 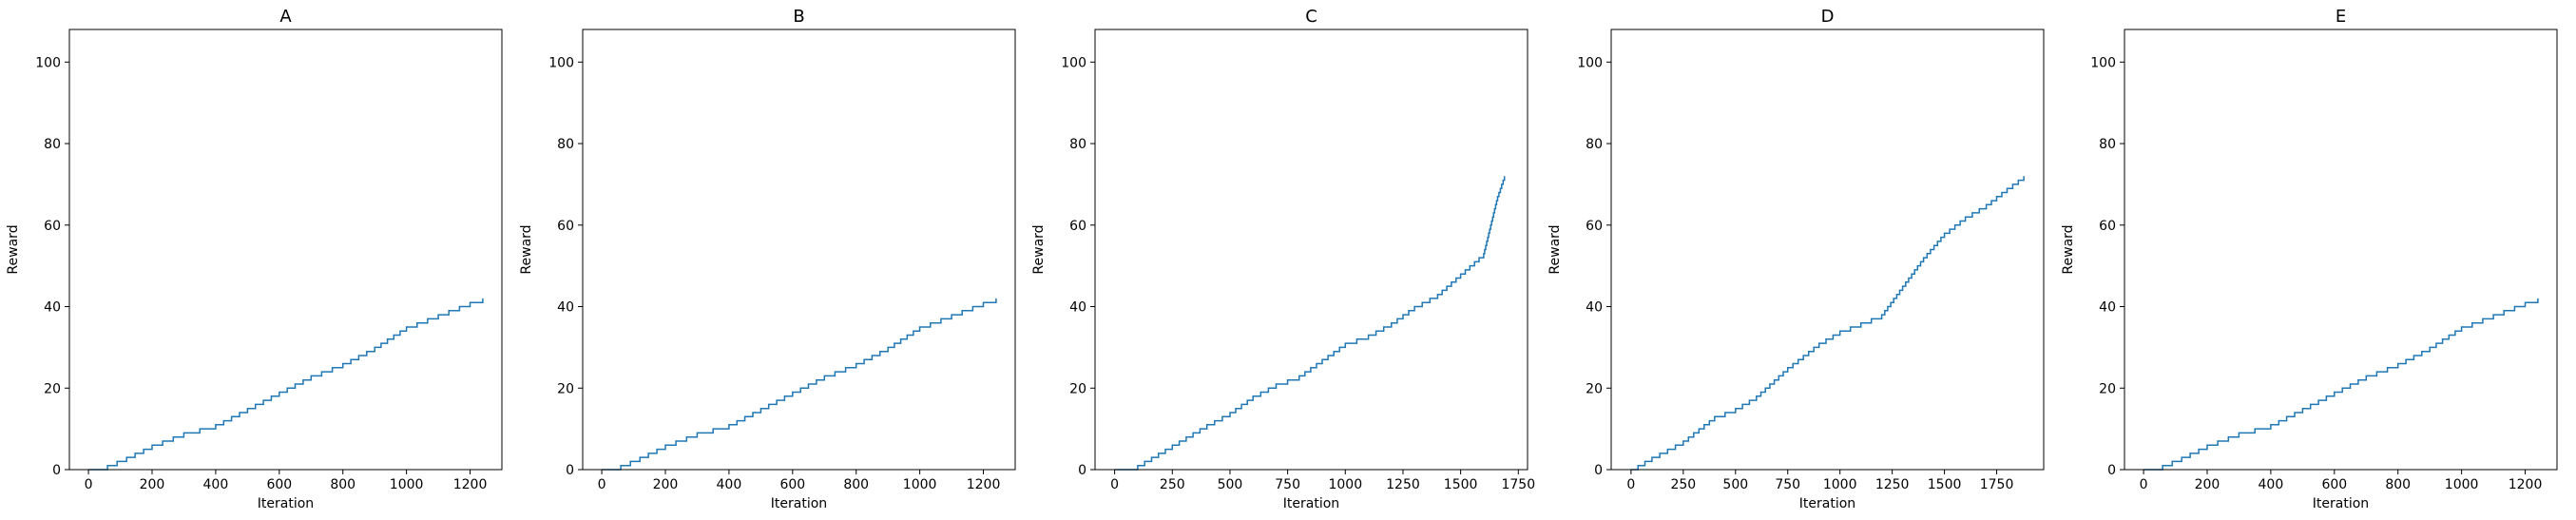 I want to click on chart-title: A, so click(x=285, y=17).